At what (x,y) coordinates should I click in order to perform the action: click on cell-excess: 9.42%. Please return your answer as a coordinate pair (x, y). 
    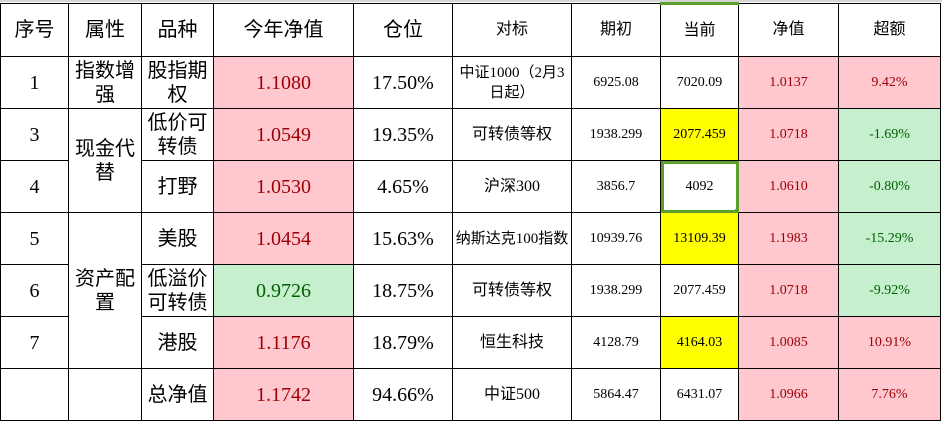
    Looking at the image, I should click on (889, 82).